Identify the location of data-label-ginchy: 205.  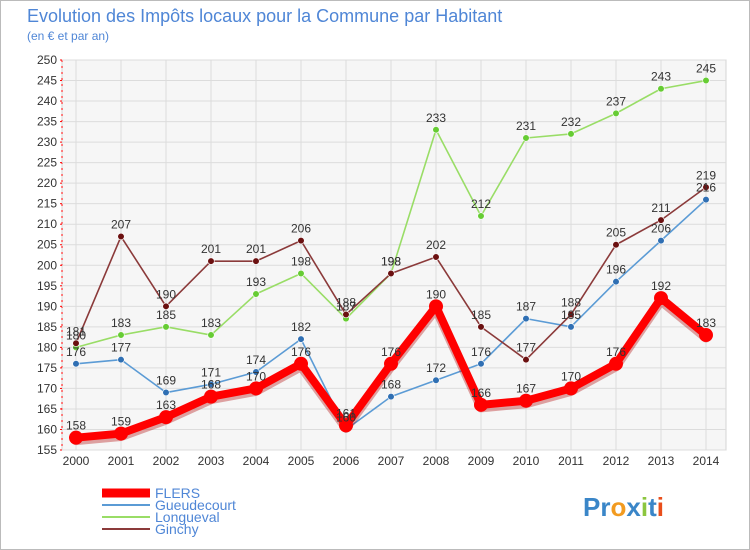
(616, 233).